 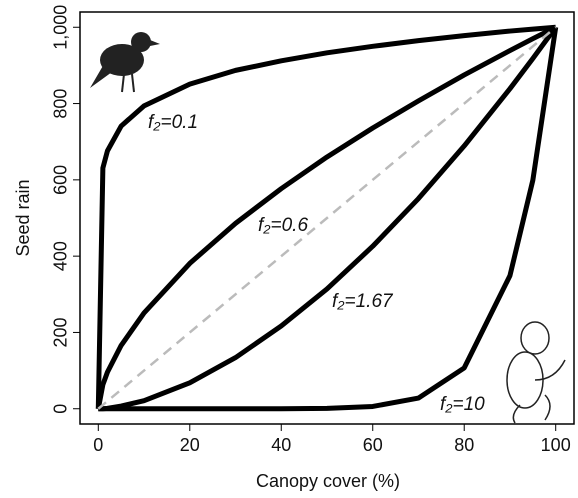 What do you see at coordinates (281, 445) in the screenshot?
I see `x-tick-label: 40` at bounding box center [281, 445].